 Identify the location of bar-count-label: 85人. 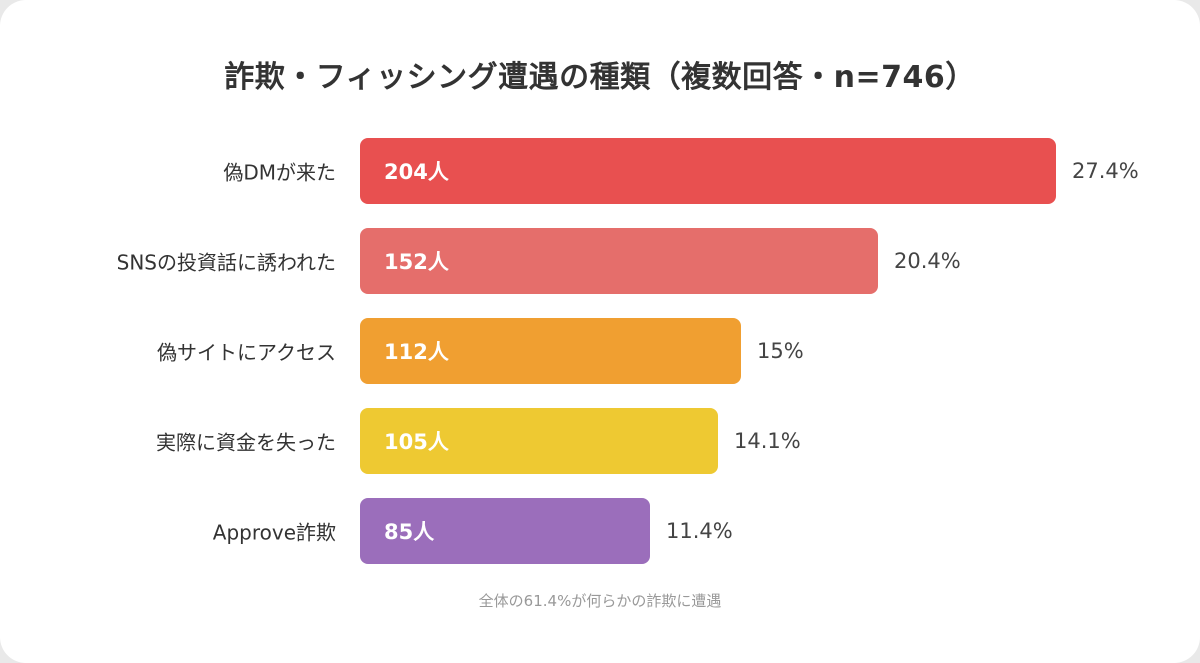
(409, 532).